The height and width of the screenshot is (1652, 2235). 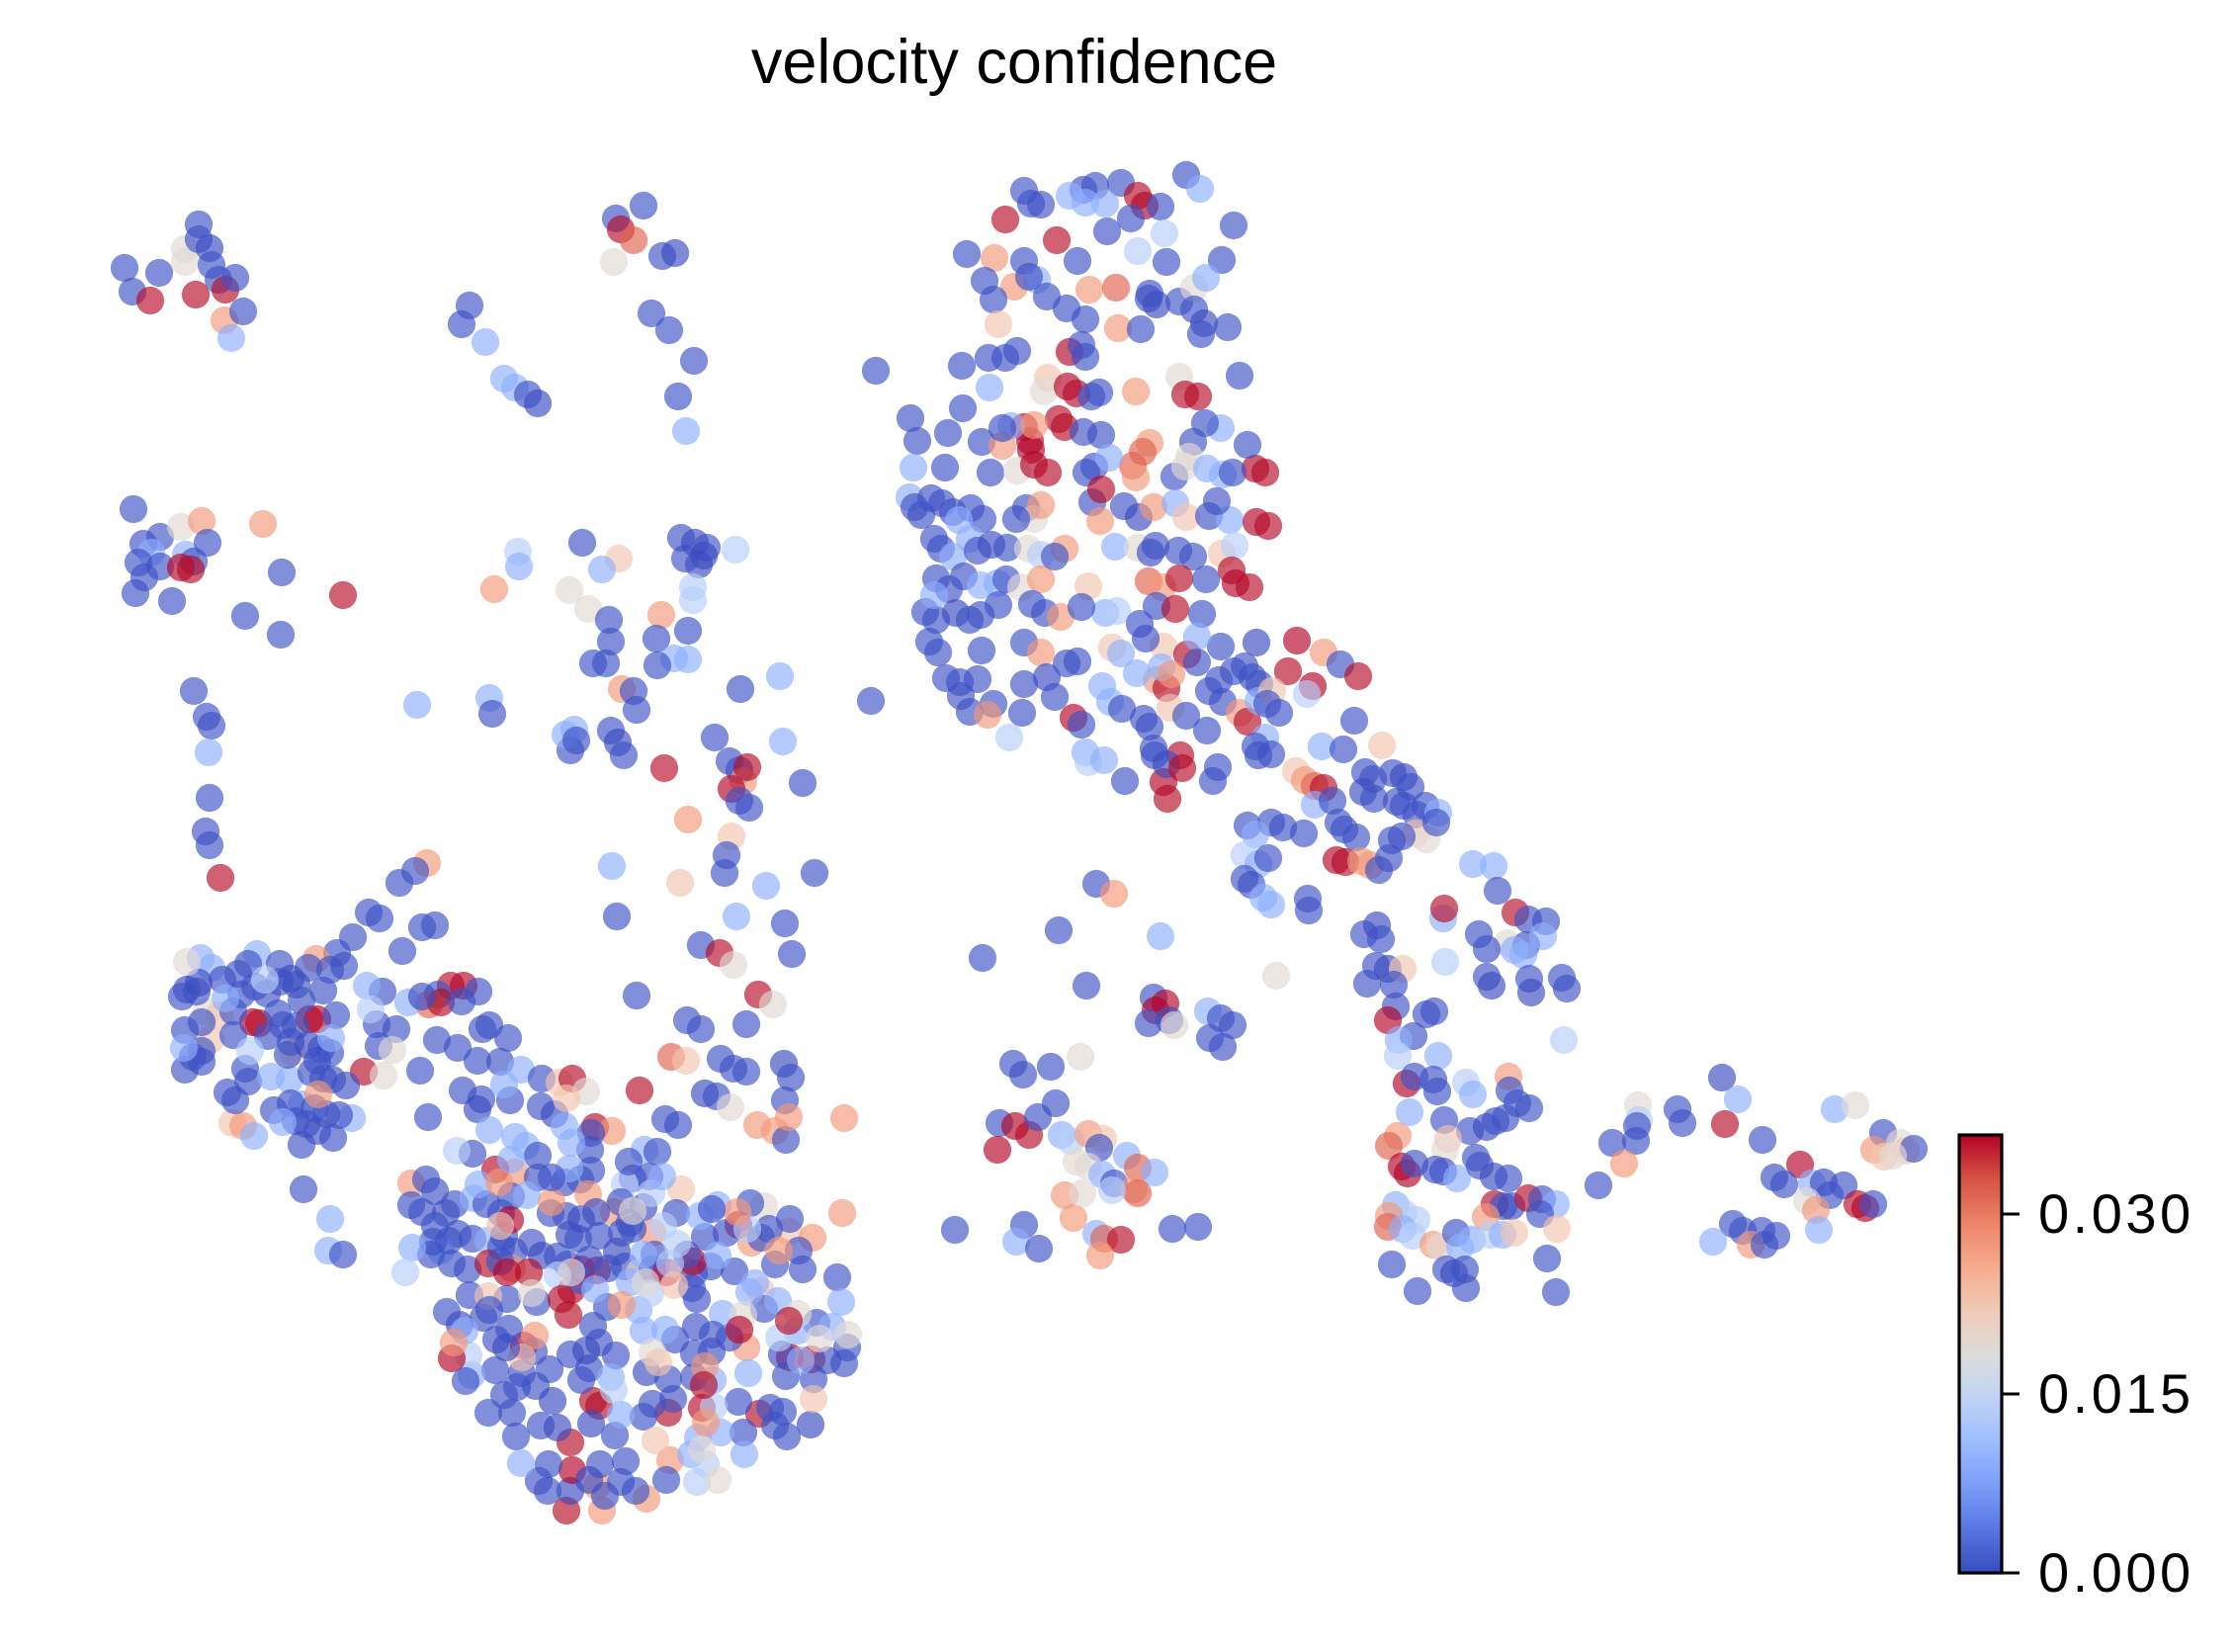 What do you see at coordinates (2116, 1393) in the screenshot?
I see `svg-text: 0.015` at bounding box center [2116, 1393].